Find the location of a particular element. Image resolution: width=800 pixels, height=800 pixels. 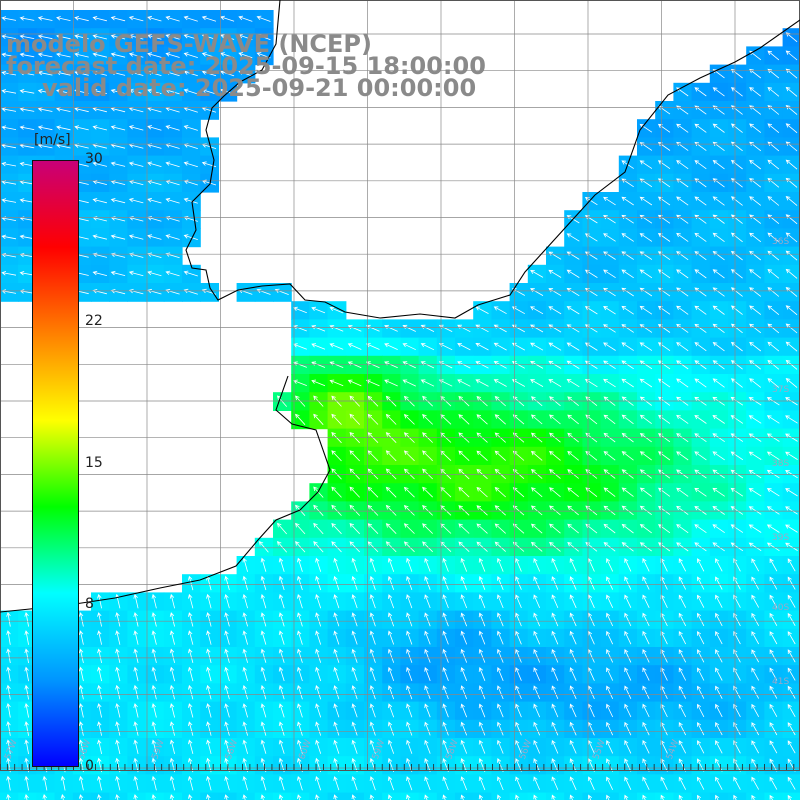

model-title: modelo GEFS-WAVE (NCEP) is located at coordinates (189, 44).